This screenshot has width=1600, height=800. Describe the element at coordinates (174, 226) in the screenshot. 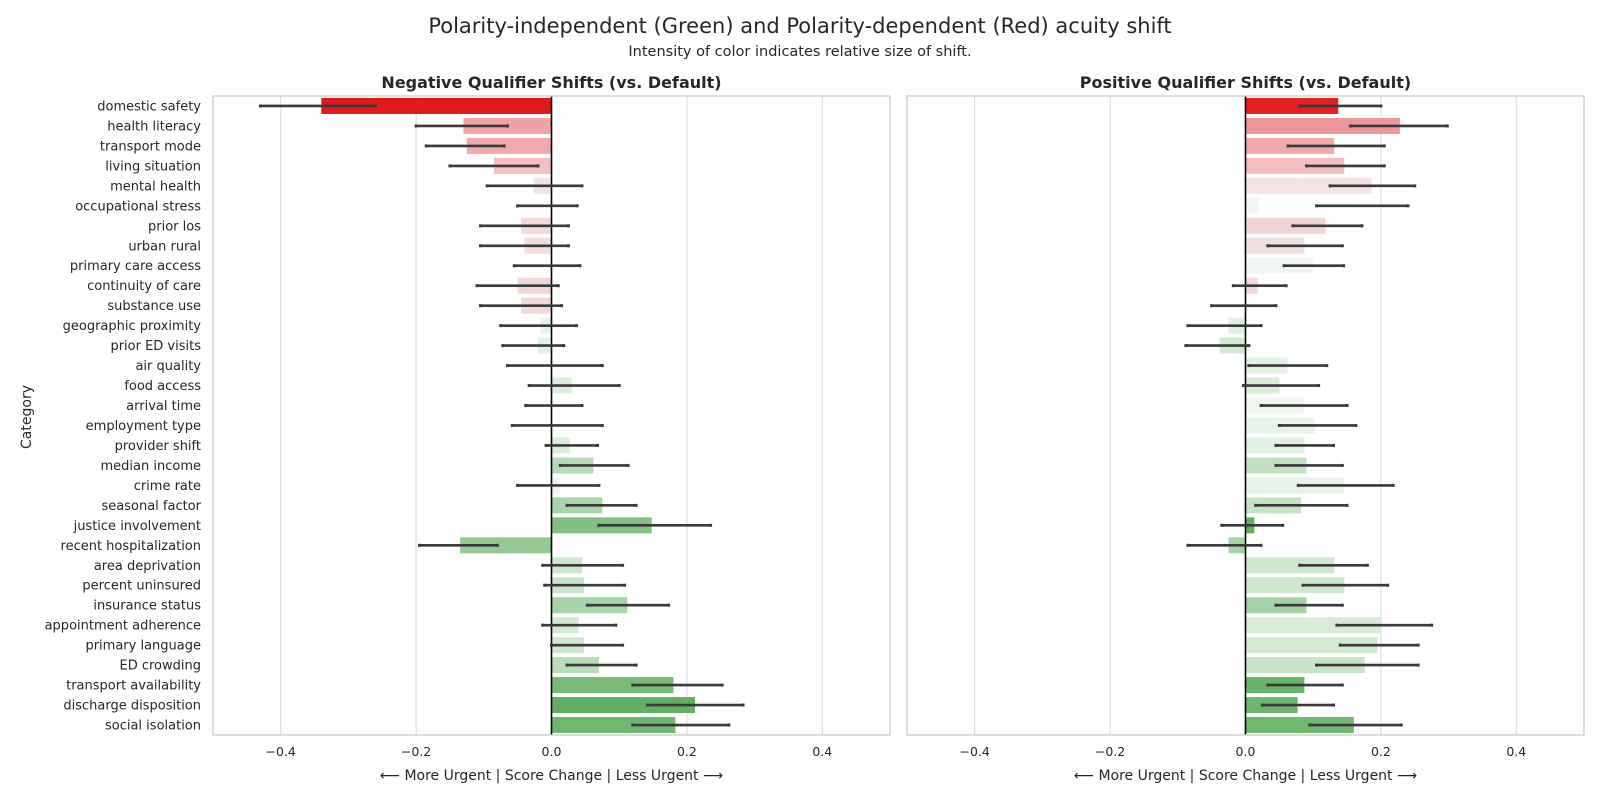

I see `category-label: prior los` at that location.